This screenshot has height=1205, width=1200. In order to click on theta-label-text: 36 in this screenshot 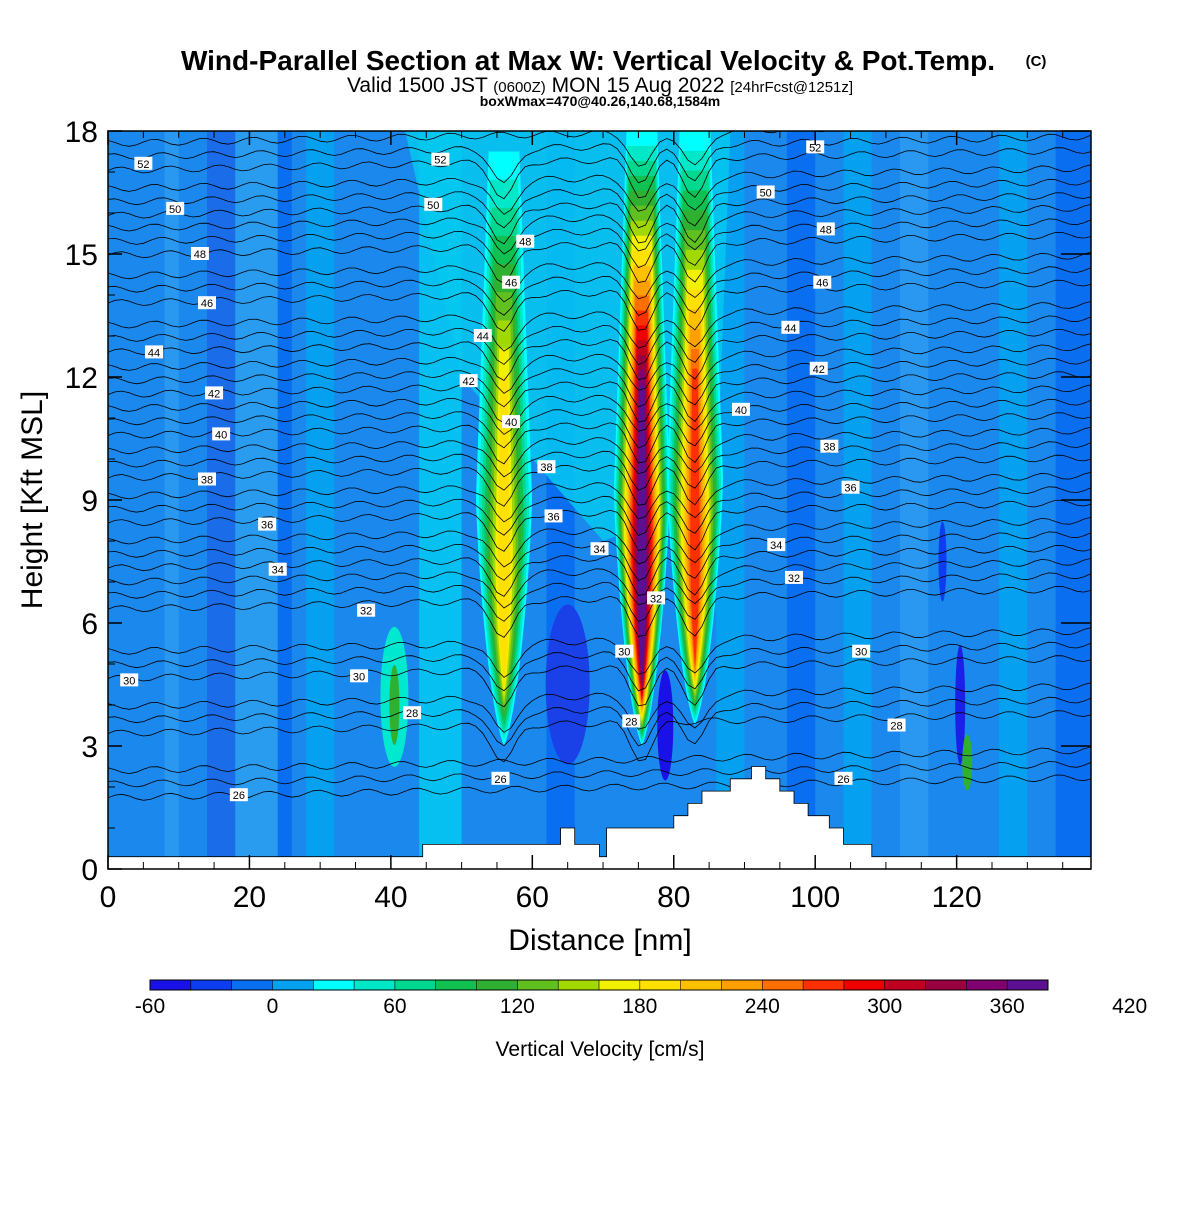, I will do `click(553, 517)`.